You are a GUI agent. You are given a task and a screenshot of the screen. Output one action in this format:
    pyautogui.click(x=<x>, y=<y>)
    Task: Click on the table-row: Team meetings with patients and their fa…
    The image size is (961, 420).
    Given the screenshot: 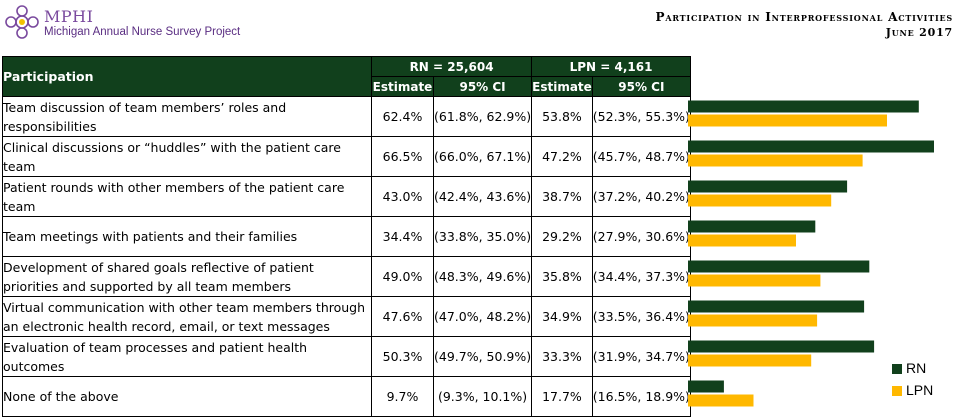 What is the action you would take?
    pyautogui.click(x=346, y=236)
    